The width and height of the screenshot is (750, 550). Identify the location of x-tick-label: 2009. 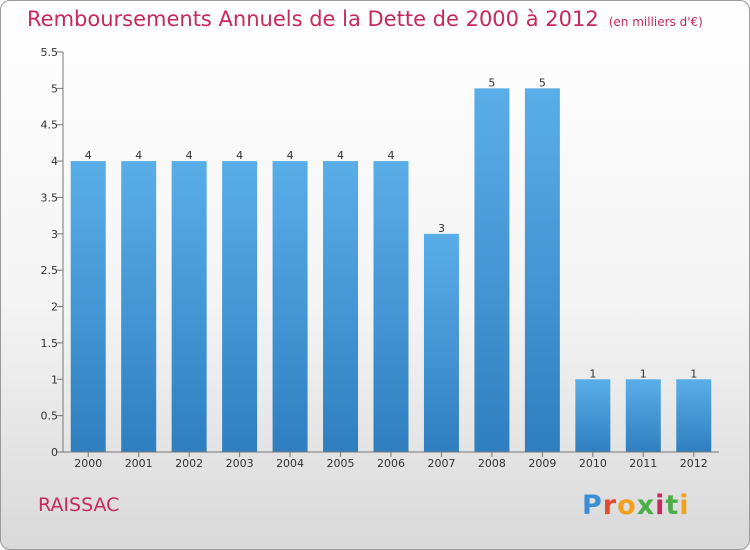
(542, 463).